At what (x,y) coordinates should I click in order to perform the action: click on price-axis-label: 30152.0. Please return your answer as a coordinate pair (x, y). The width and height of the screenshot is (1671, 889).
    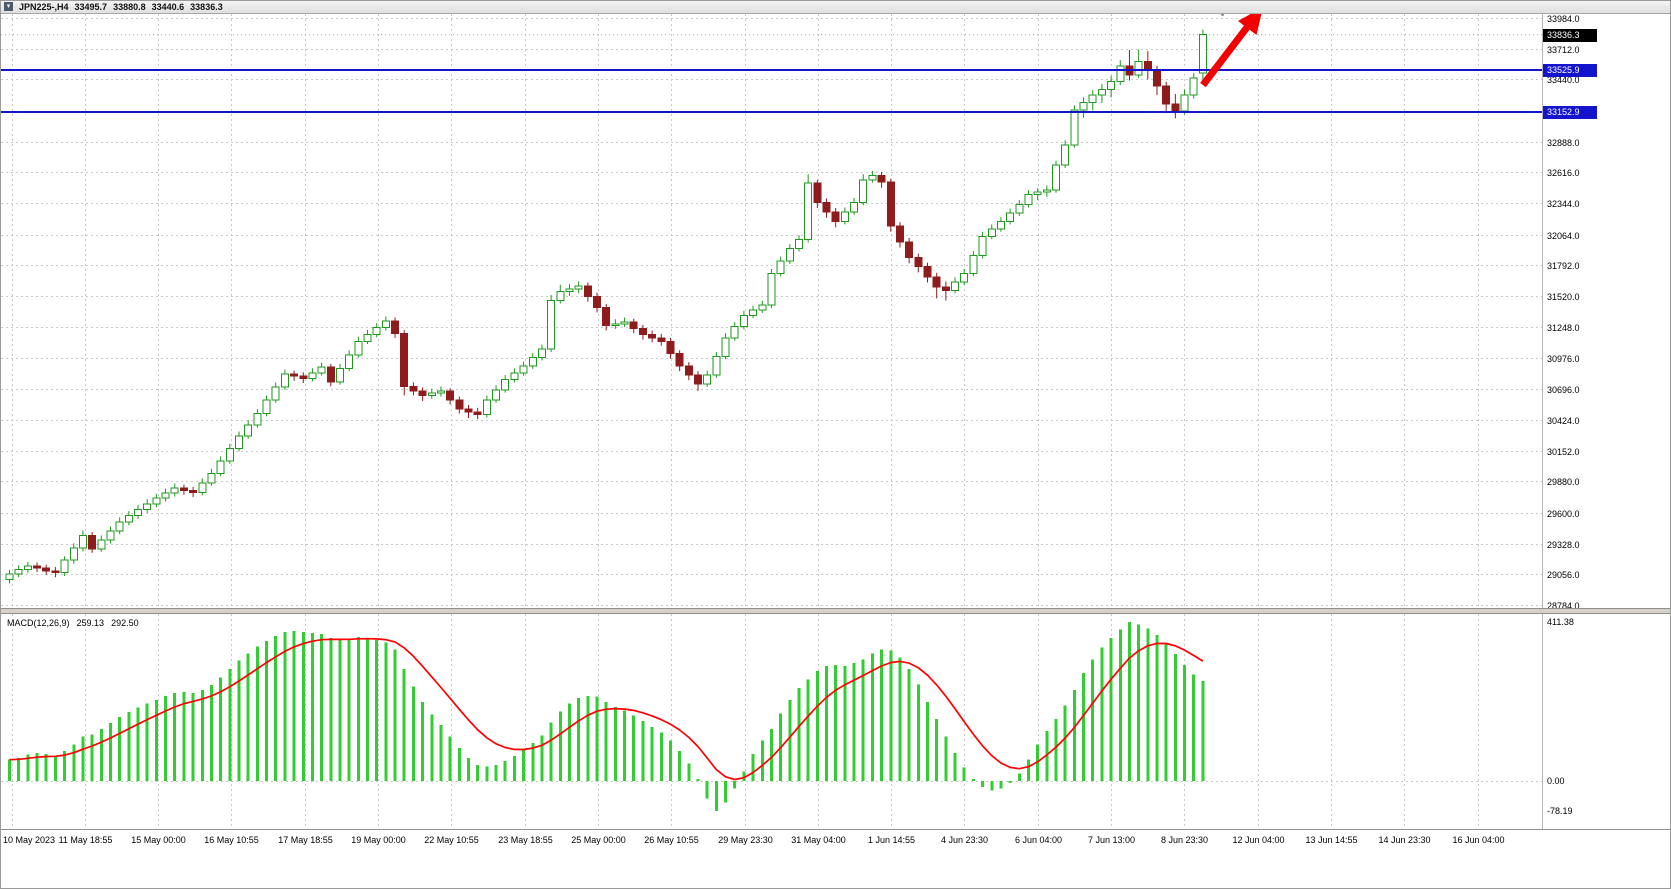
    Looking at the image, I should click on (1563, 451).